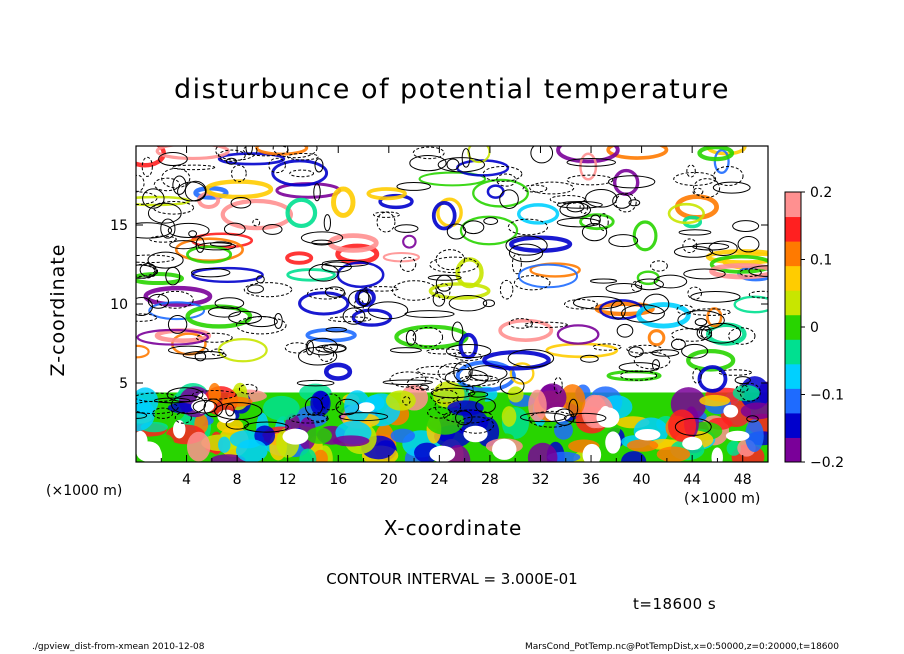  What do you see at coordinates (490, 480) in the screenshot?
I see `x-tick-label: 28` at bounding box center [490, 480].